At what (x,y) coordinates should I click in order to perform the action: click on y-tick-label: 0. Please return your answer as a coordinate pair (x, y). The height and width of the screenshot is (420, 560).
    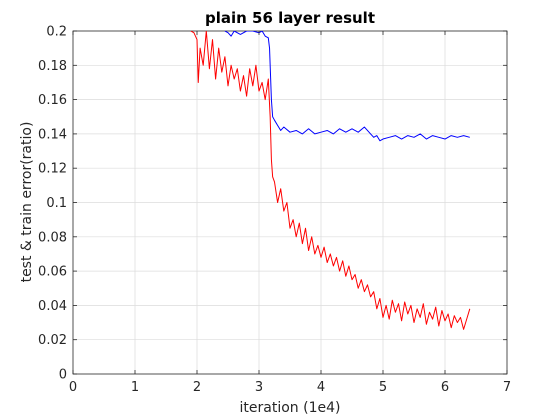
    Looking at the image, I should click on (63, 375).